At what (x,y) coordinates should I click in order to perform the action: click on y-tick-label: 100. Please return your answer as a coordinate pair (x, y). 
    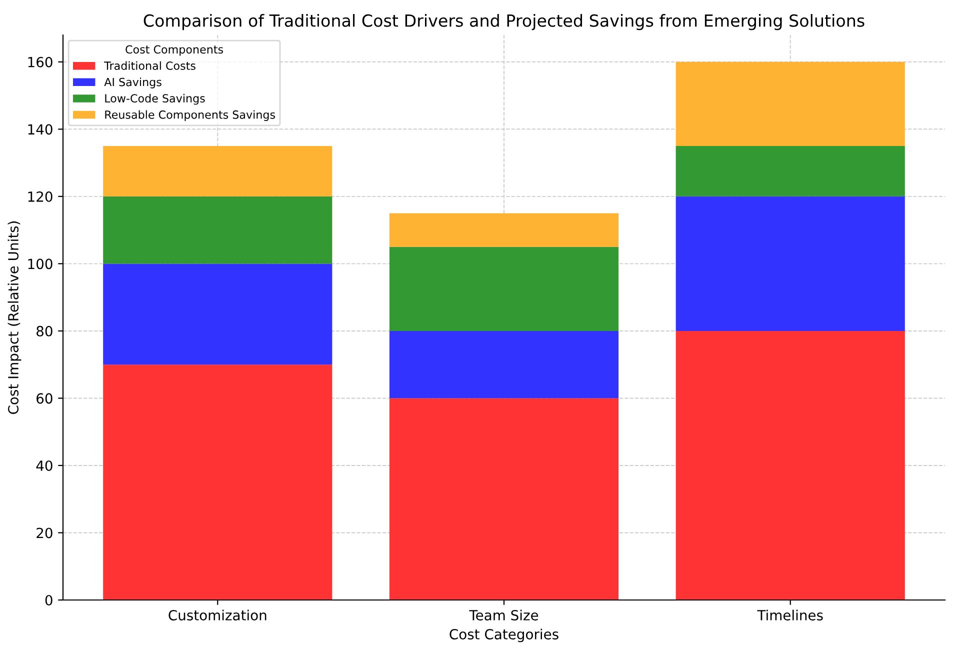
    Looking at the image, I should click on (40, 264).